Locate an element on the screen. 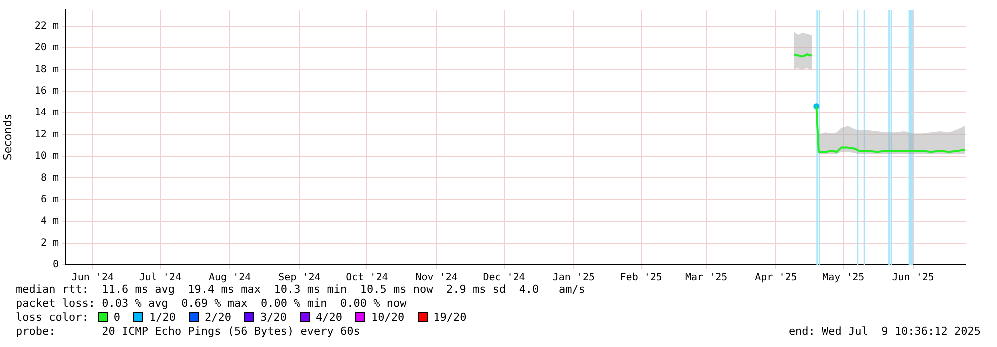 The height and width of the screenshot is (347, 997). text: packet loss: 0.03 % avg 0.69 % max 0.00 % min 0.00 % now is located at coordinates (212, 304).